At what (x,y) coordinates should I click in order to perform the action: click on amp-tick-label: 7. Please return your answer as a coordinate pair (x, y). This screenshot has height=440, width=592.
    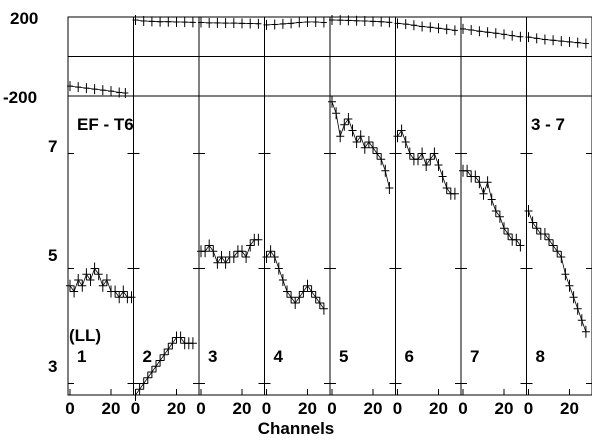
    Looking at the image, I should click on (52, 146).